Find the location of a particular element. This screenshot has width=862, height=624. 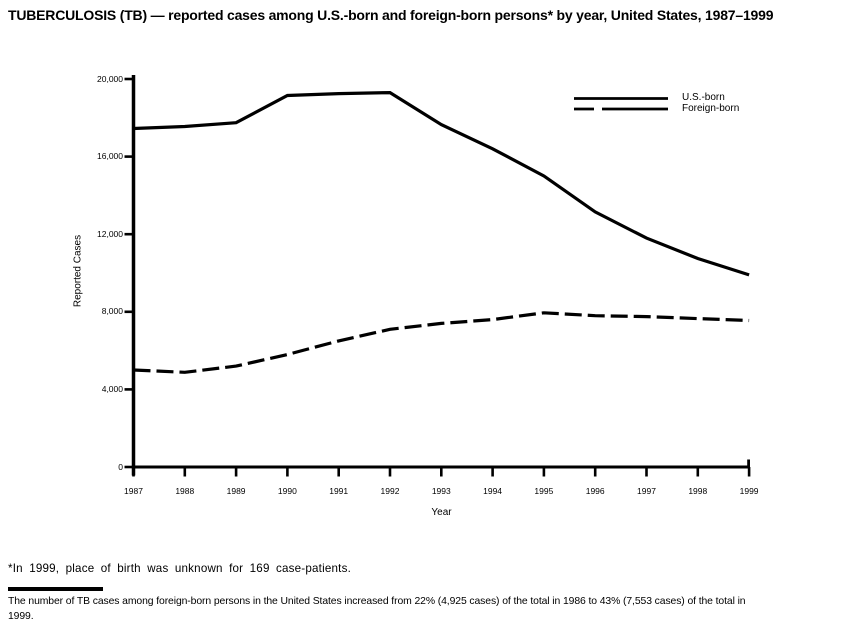

y-tick-label: 0 is located at coordinates (120, 466).